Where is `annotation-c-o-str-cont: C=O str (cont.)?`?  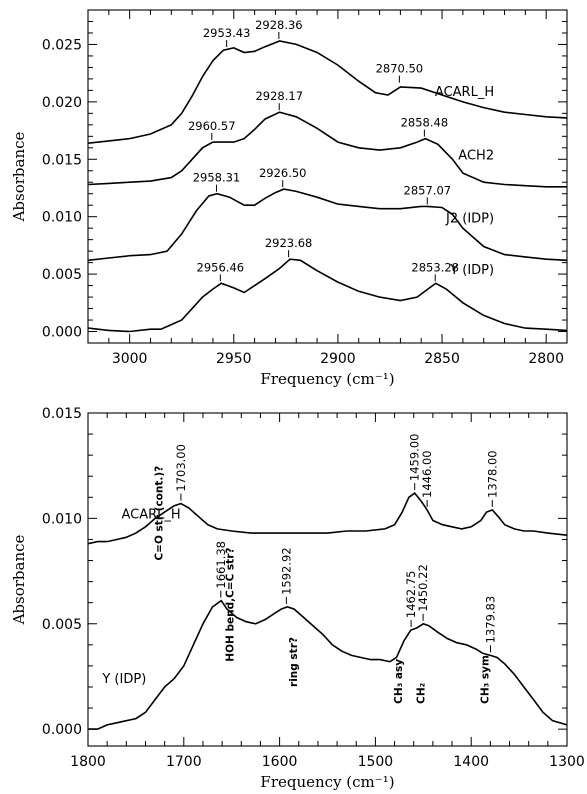 annotation-c-o-str-cont: C=O str (cont.)? is located at coordinates (160, 513).